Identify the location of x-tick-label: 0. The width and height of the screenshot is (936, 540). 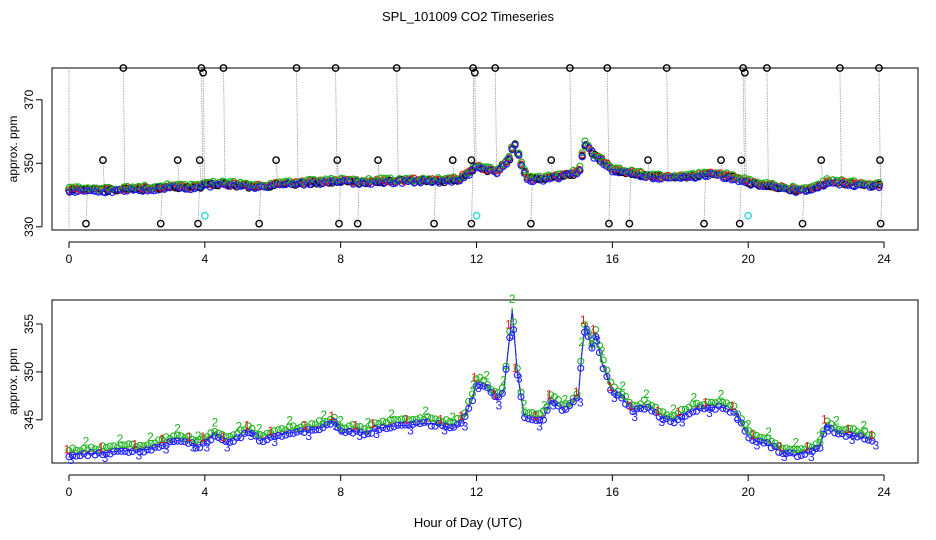
(69, 259).